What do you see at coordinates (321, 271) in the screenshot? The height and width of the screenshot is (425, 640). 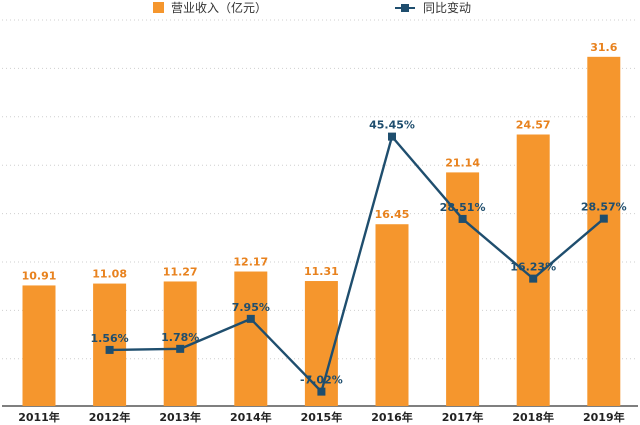 I see `bar-value-label: 11.31` at bounding box center [321, 271].